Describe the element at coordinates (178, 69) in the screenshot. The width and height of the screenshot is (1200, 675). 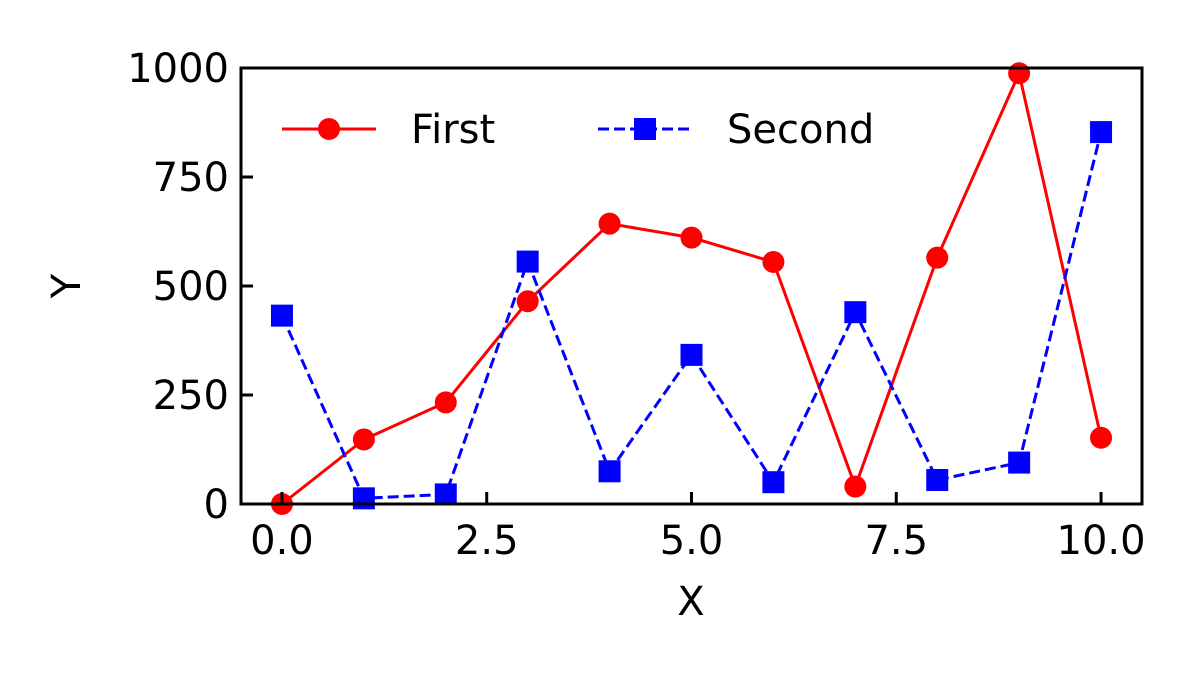
I see `y-tick-label: 1000` at that location.